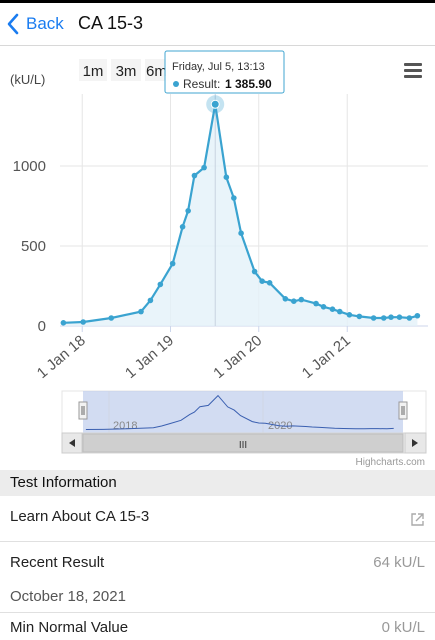 Image resolution: width=435 pixels, height=640 pixels. Describe the element at coordinates (83, 410) in the screenshot. I see `navigator-handle-left` at that location.